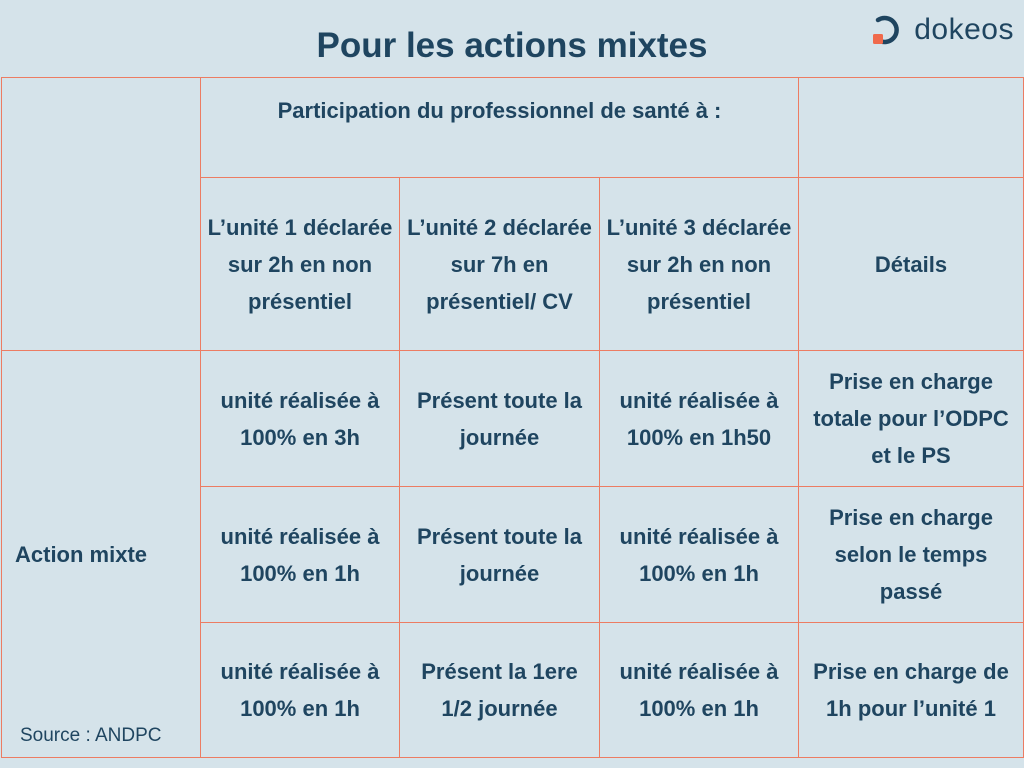 The image size is (1024, 768). I want to click on table-cell: unité réalisée à 100% en 3h, so click(300, 418).